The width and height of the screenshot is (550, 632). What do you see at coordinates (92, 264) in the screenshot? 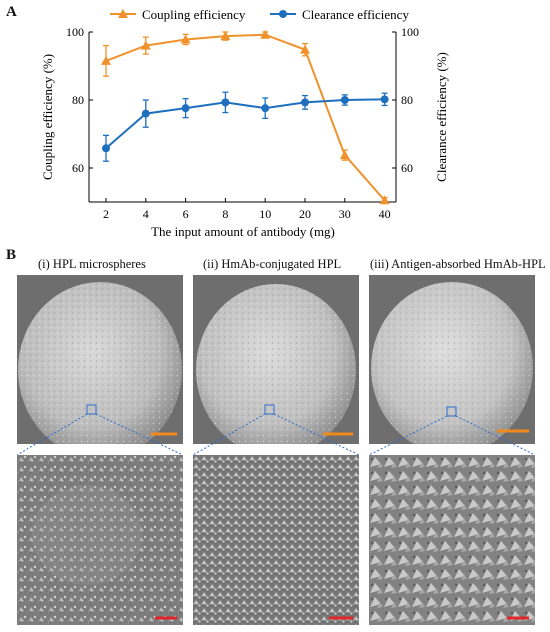
I see `caption-hpl-microspheres: (i) HPL microspheres` at bounding box center [92, 264].